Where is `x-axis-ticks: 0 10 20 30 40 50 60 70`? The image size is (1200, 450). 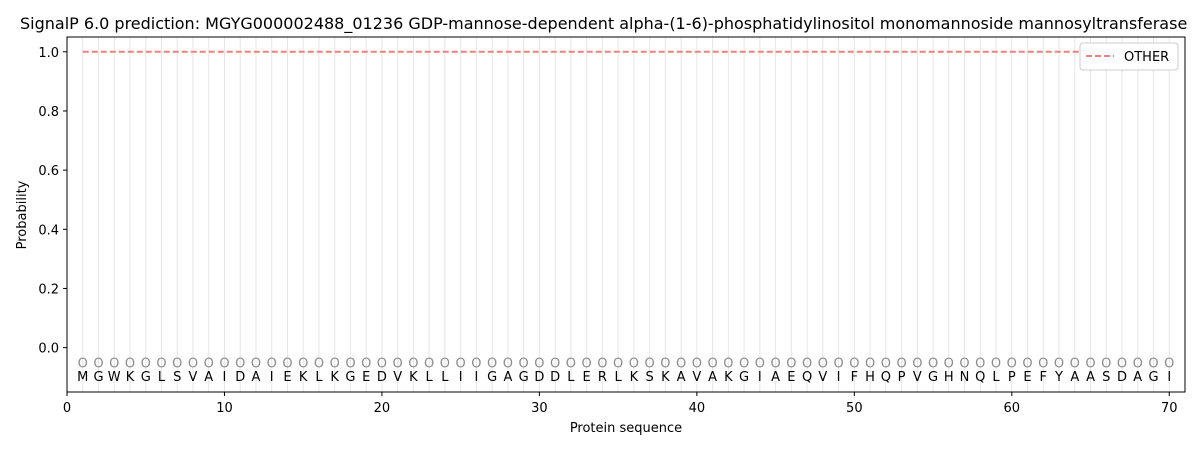
x-axis-ticks: 0 10 20 30 40 50 60 70 is located at coordinates (620, 404).